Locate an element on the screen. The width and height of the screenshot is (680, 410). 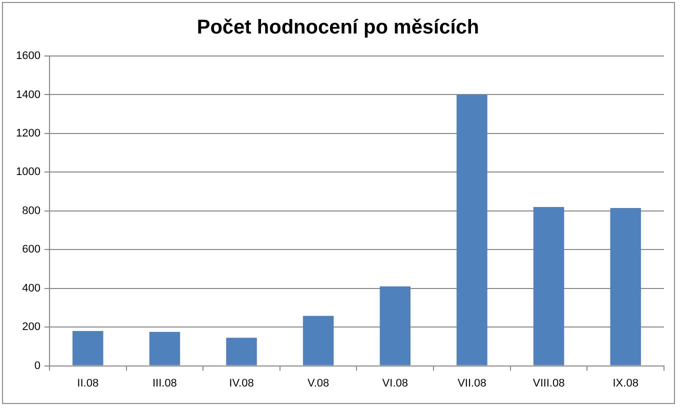
chart-title: Počet hodnocení po měsících is located at coordinates (338, 27).